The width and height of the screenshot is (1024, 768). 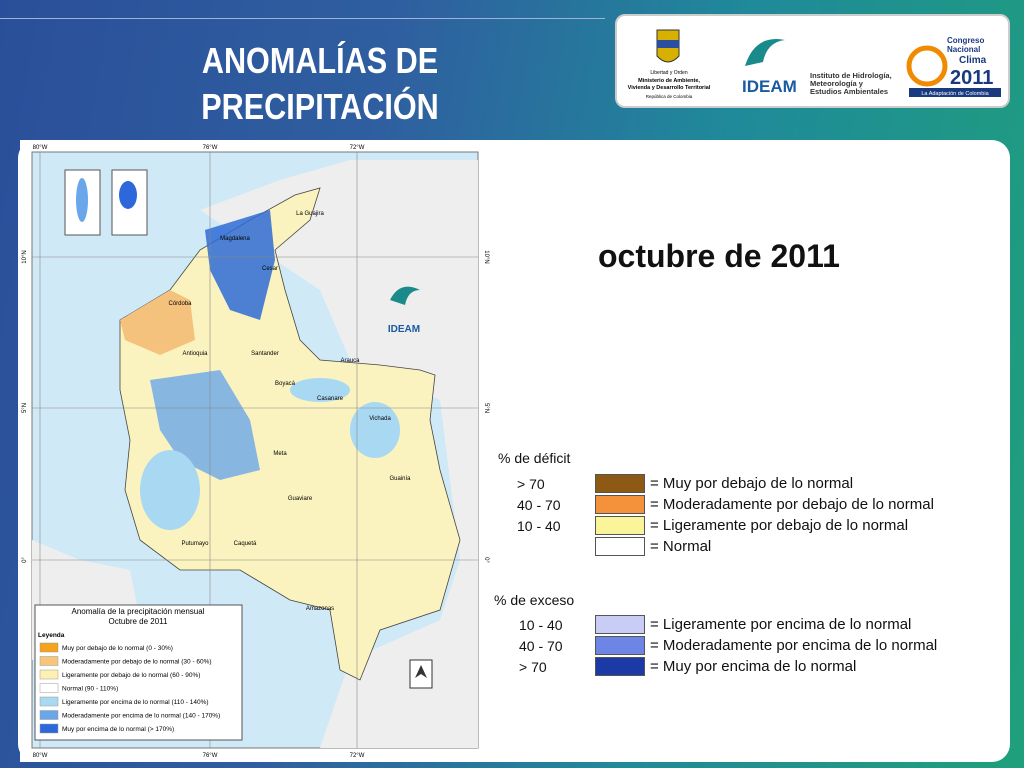 What do you see at coordinates (138, 621) in the screenshot?
I see `inset-legend-subtitle: Octubre de 2011` at bounding box center [138, 621].